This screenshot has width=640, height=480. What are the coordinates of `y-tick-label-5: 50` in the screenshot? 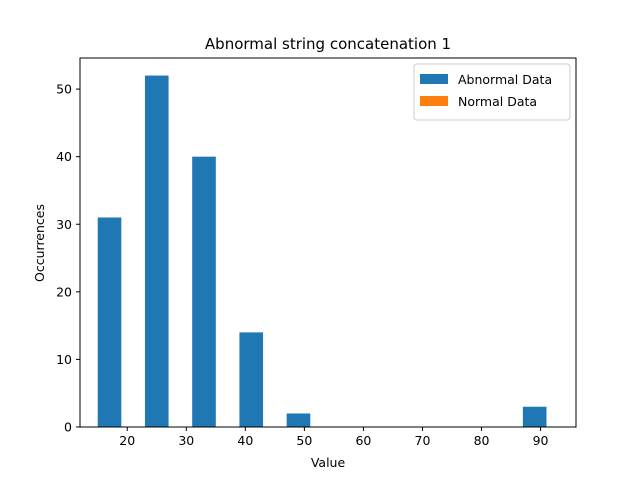 It's located at (64, 89).